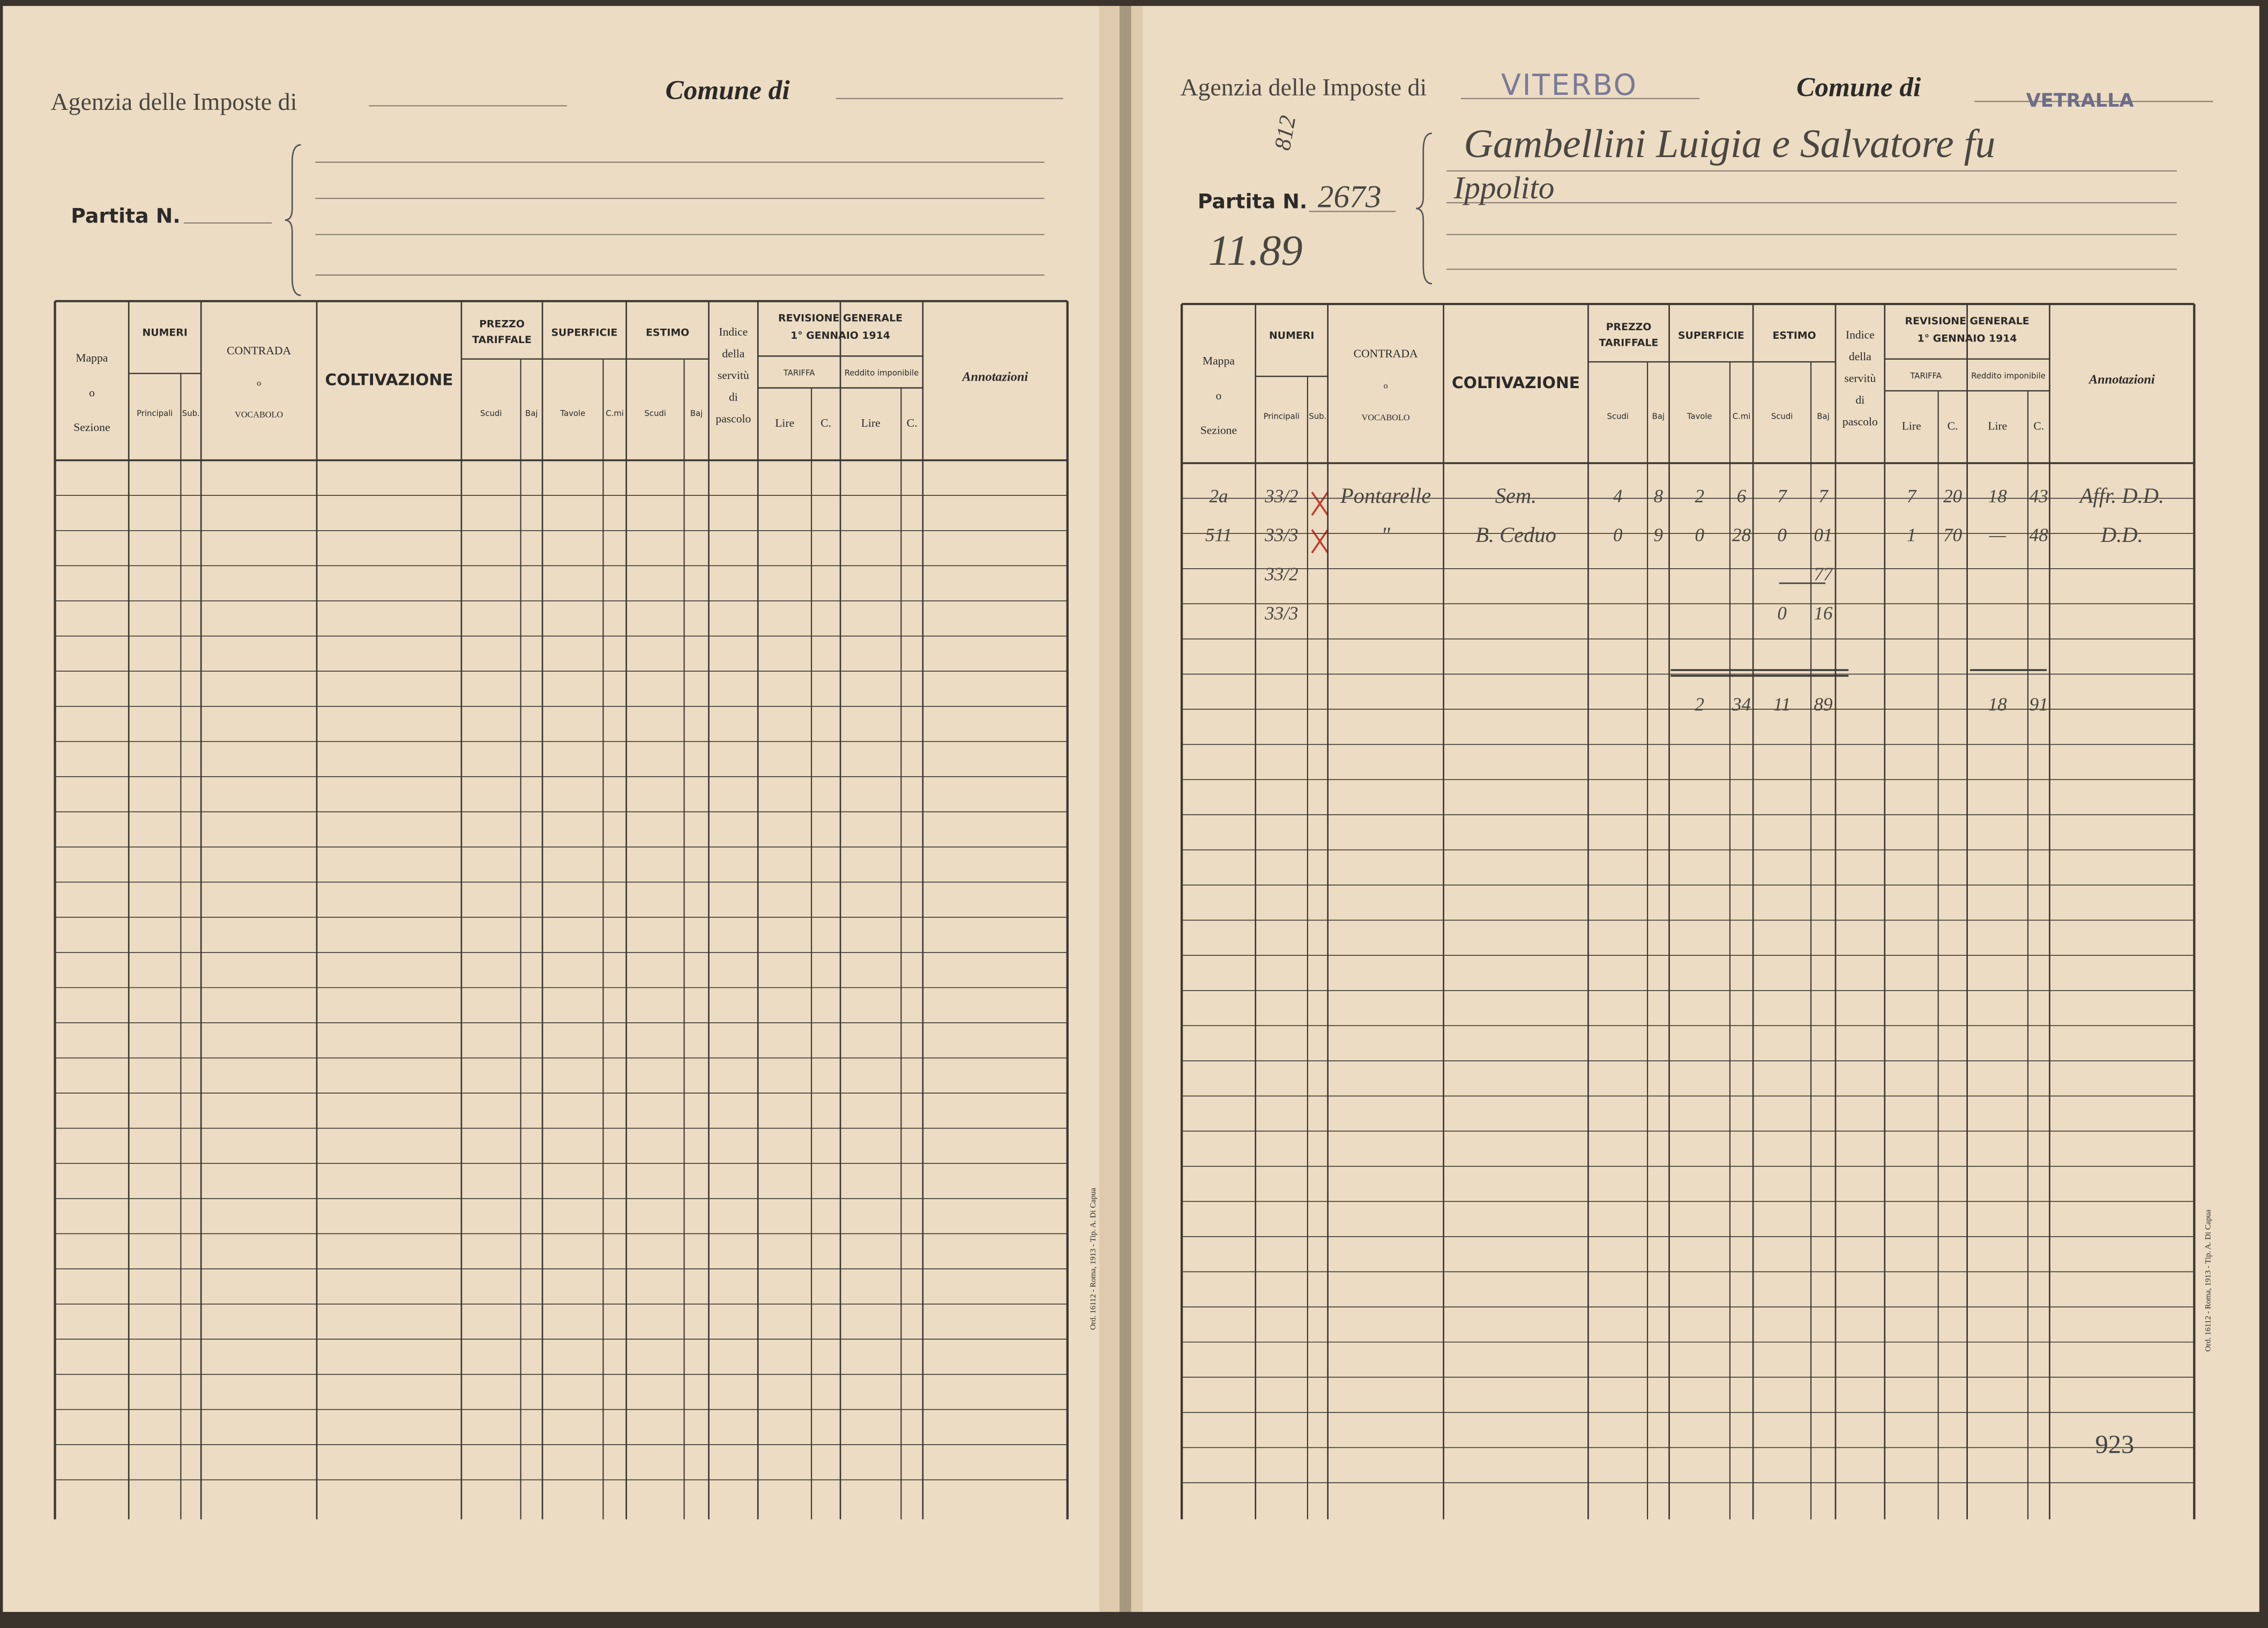 The width and height of the screenshot is (2268, 1628). I want to click on entry-contrada: ", so click(1386, 535).